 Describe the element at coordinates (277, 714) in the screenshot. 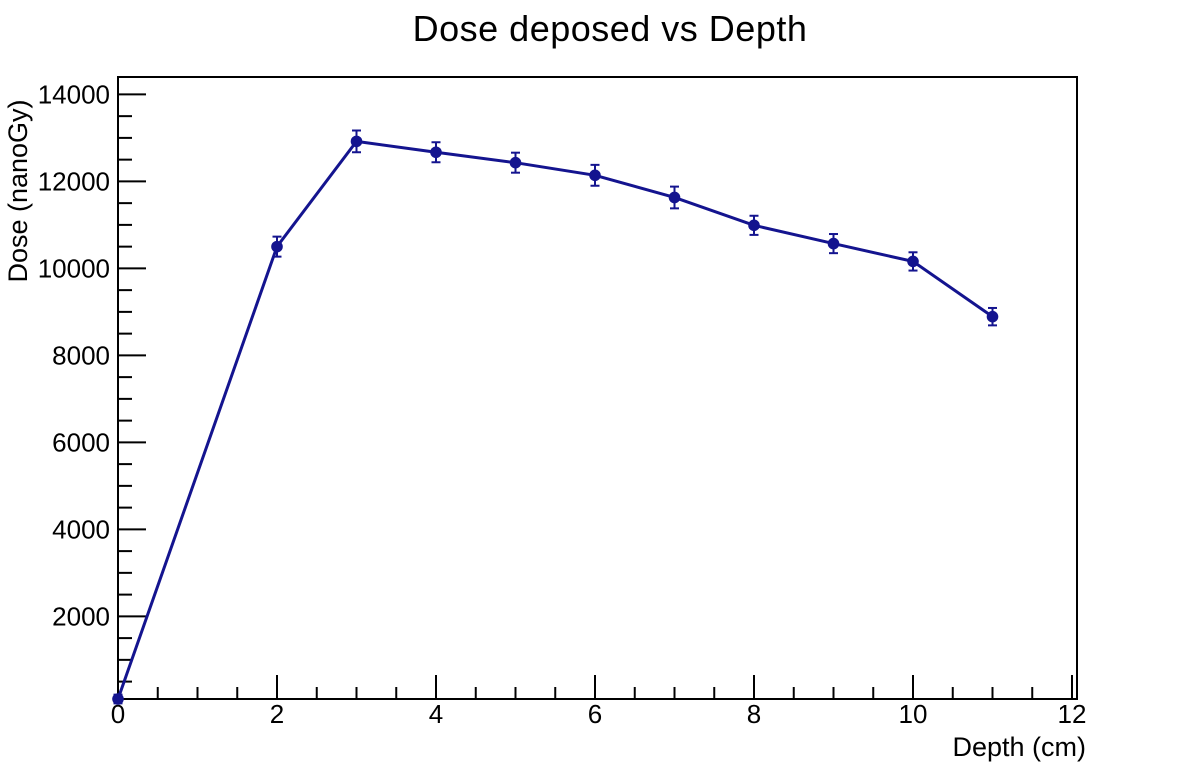

I see `x-tick-label-2: 2` at that location.